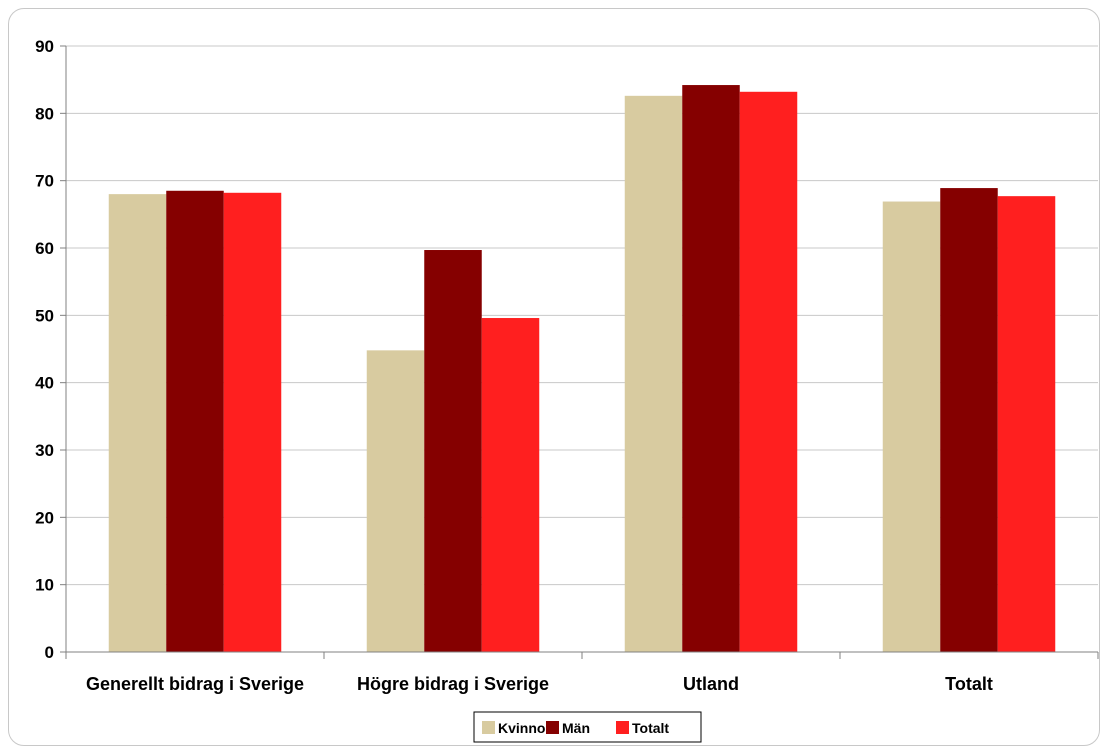 The image size is (1104, 749). I want to click on legend-label: Kvinnor, so click(524, 728).